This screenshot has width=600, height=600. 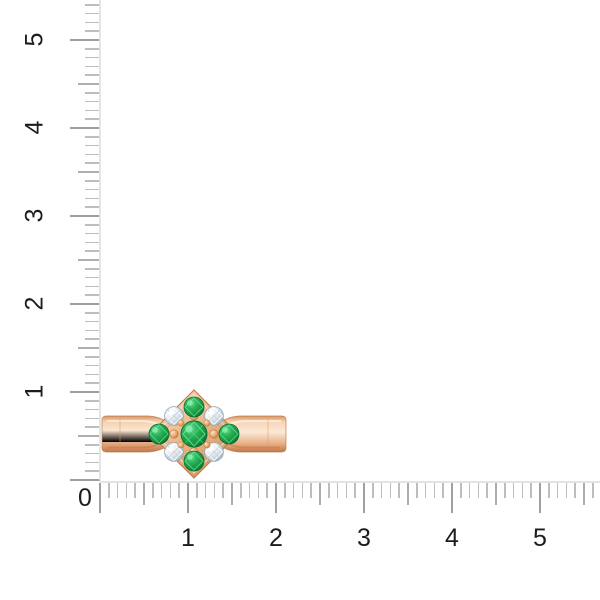 What do you see at coordinates (350, 482) in the screenshot?
I see `horizontal-ruler-baseline` at bounding box center [350, 482].